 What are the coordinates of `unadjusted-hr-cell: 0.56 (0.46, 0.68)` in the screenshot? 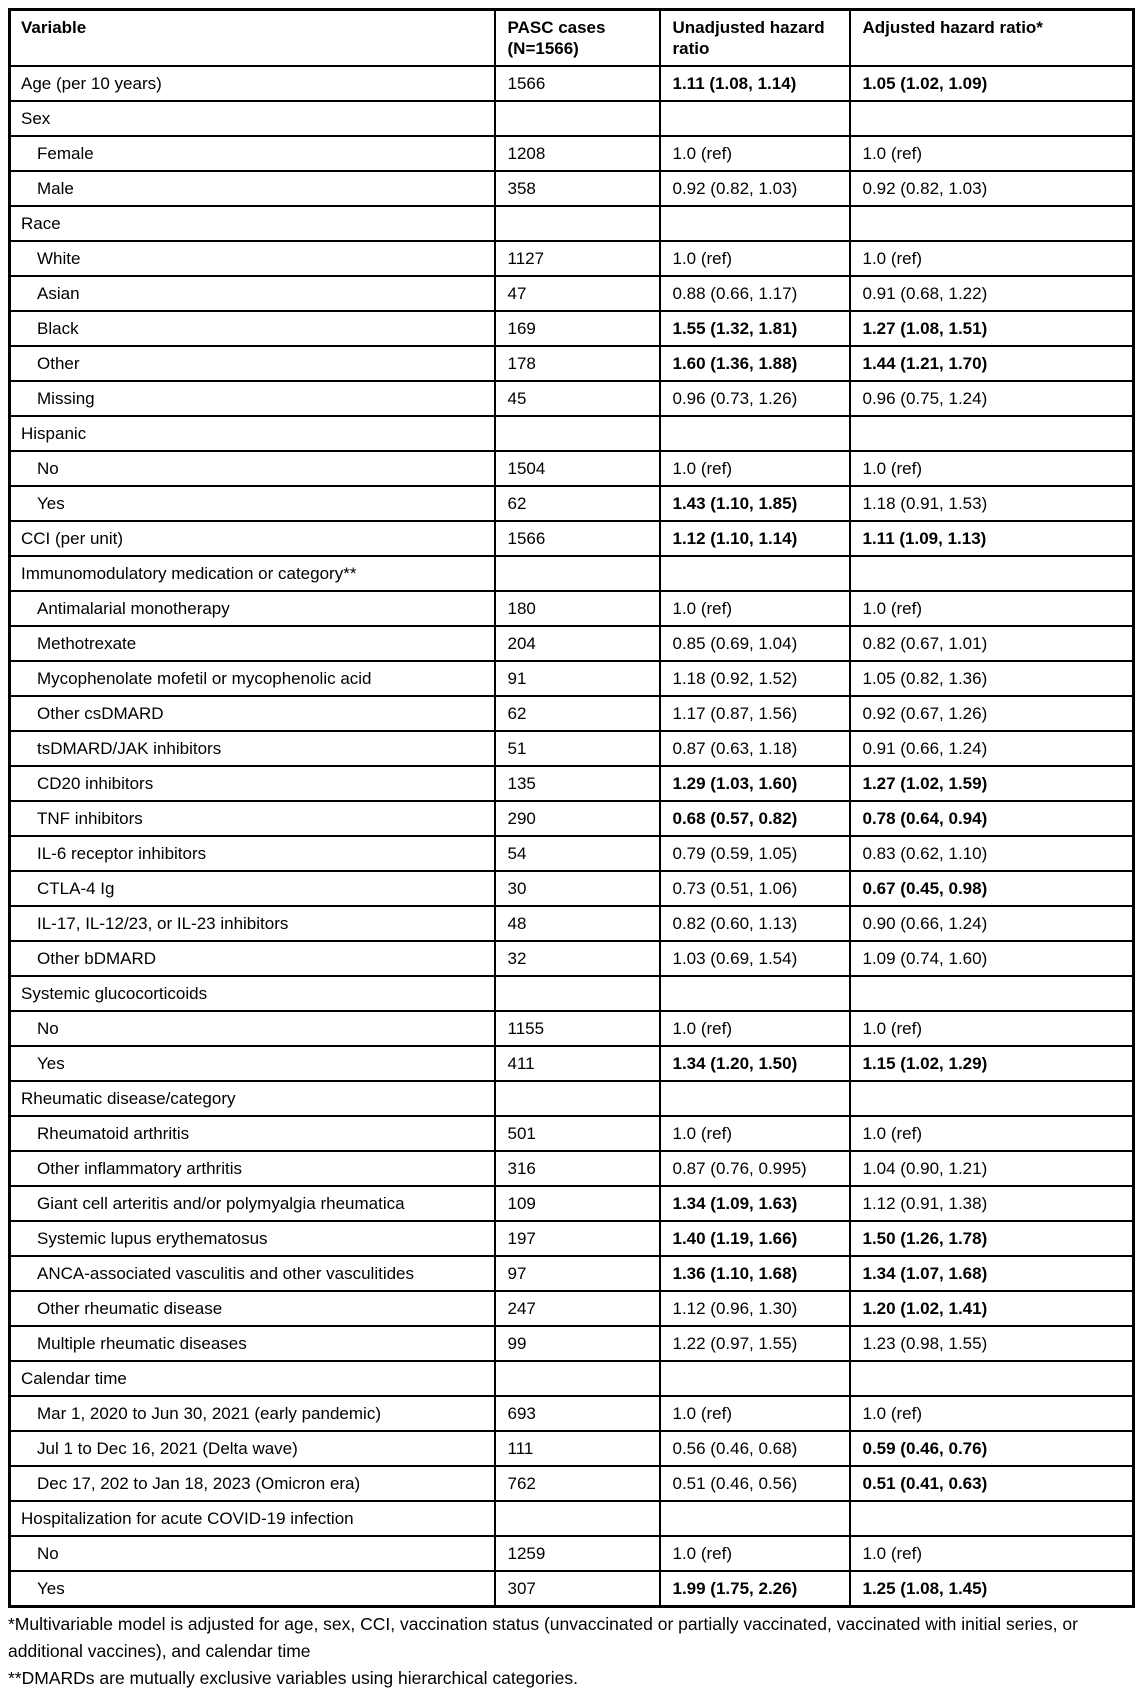 It's located at (754, 1448).